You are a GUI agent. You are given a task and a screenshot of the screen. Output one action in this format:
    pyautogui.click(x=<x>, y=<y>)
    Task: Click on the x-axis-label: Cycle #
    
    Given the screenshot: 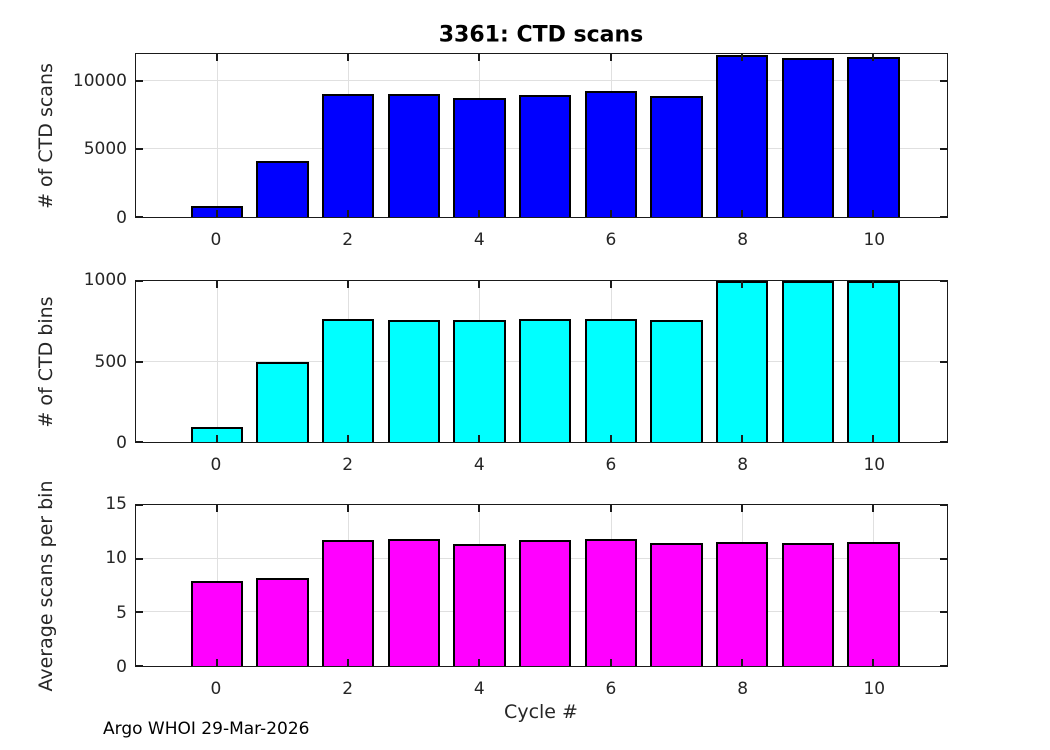 What is the action you would take?
    pyautogui.click(x=541, y=712)
    